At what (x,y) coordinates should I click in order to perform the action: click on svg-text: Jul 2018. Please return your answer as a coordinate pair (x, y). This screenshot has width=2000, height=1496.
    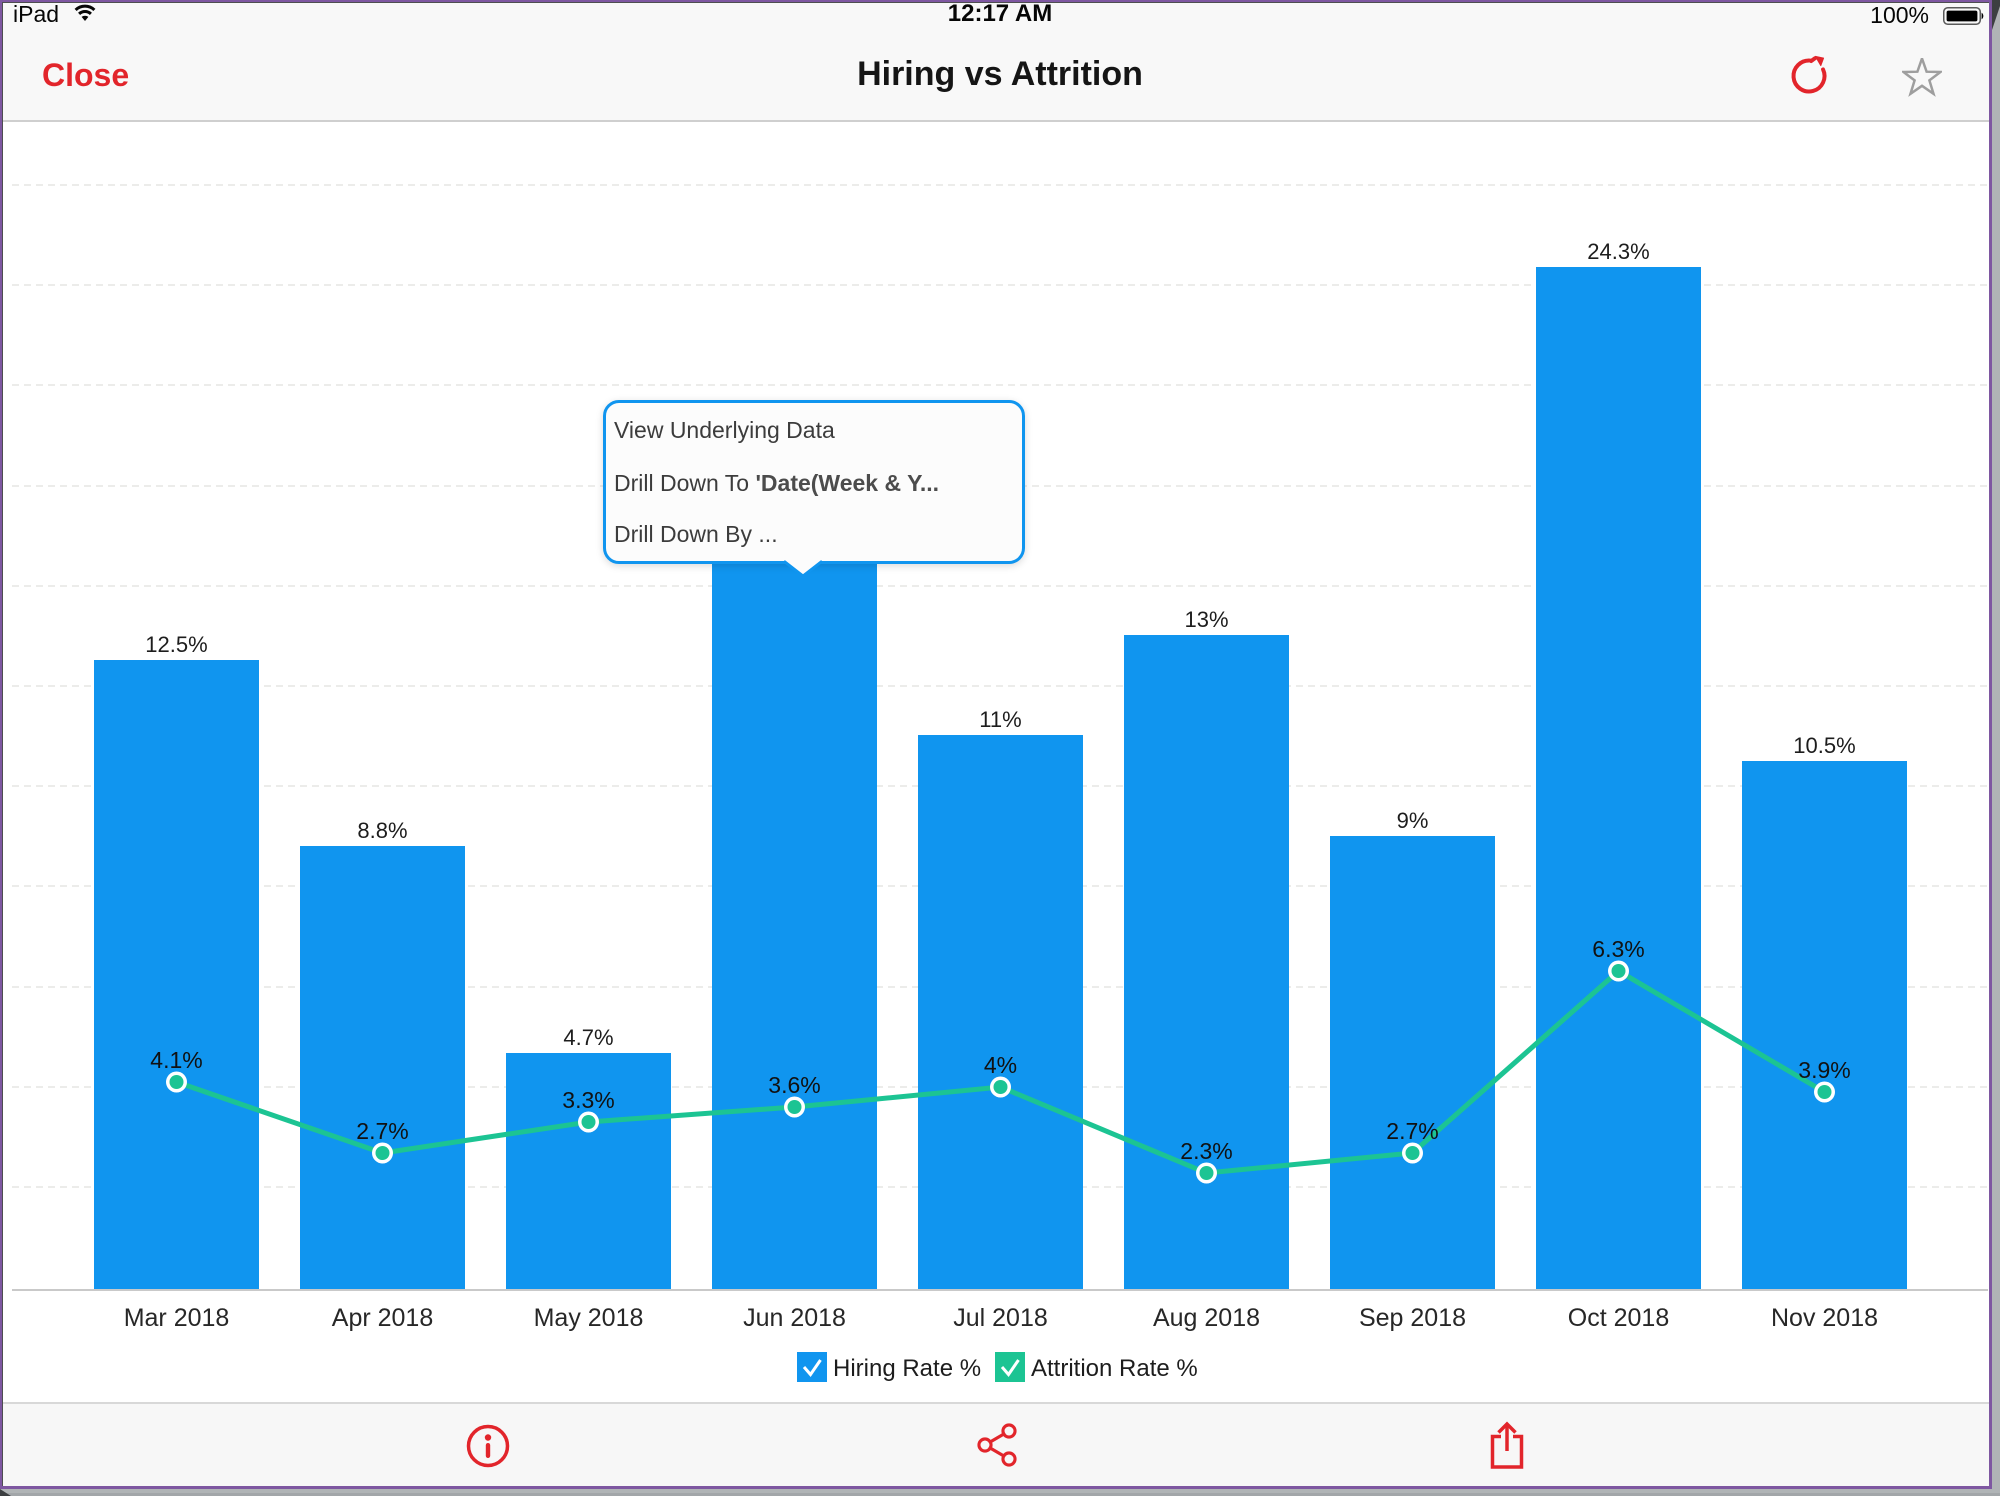
    Looking at the image, I should click on (1000, 1318).